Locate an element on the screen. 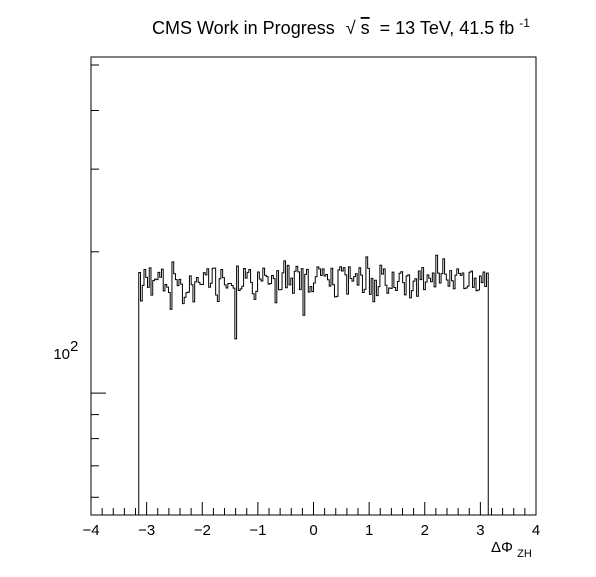 This screenshot has height=577, width=596. x-tick-label: 3 is located at coordinates (480, 530).